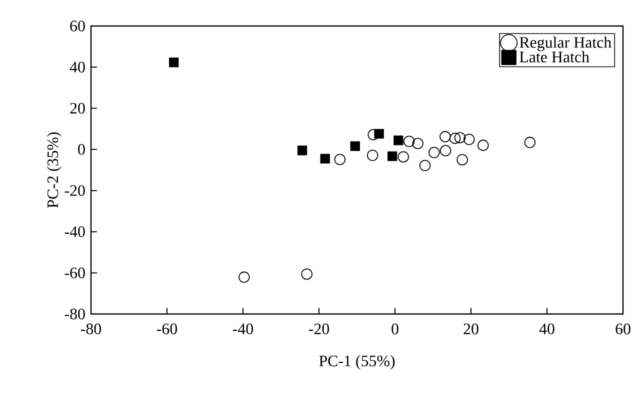 The width and height of the screenshot is (635, 405). What do you see at coordinates (54, 170) in the screenshot?
I see `y-axis-title: PC-2 (35%)` at bounding box center [54, 170].